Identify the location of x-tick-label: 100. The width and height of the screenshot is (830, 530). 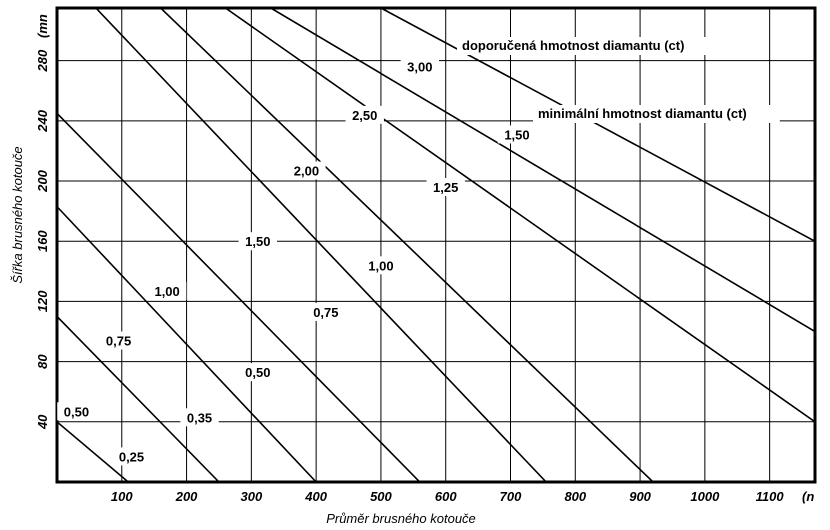
(122, 496).